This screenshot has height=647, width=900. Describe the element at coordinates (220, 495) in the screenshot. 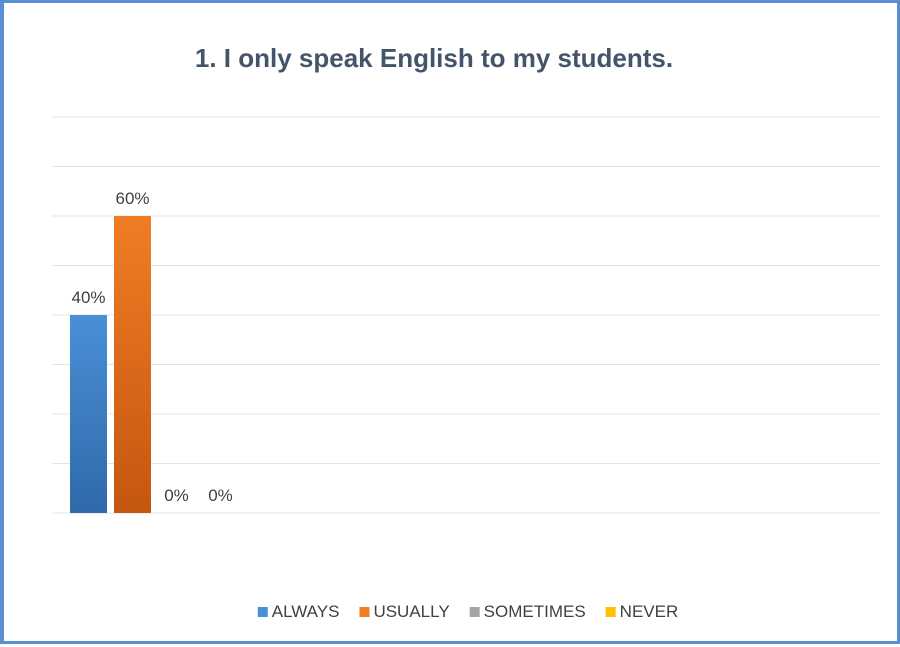

I see `data-label-never: 0%` at that location.